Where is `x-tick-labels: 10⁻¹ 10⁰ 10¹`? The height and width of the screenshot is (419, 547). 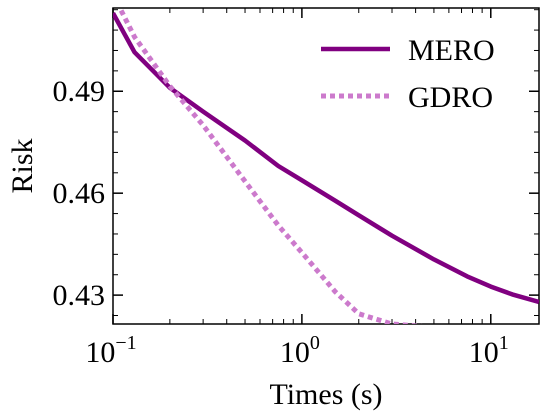
x-tick-labels: 10⁻¹ 10⁰ 10¹ is located at coordinates (296, 350).